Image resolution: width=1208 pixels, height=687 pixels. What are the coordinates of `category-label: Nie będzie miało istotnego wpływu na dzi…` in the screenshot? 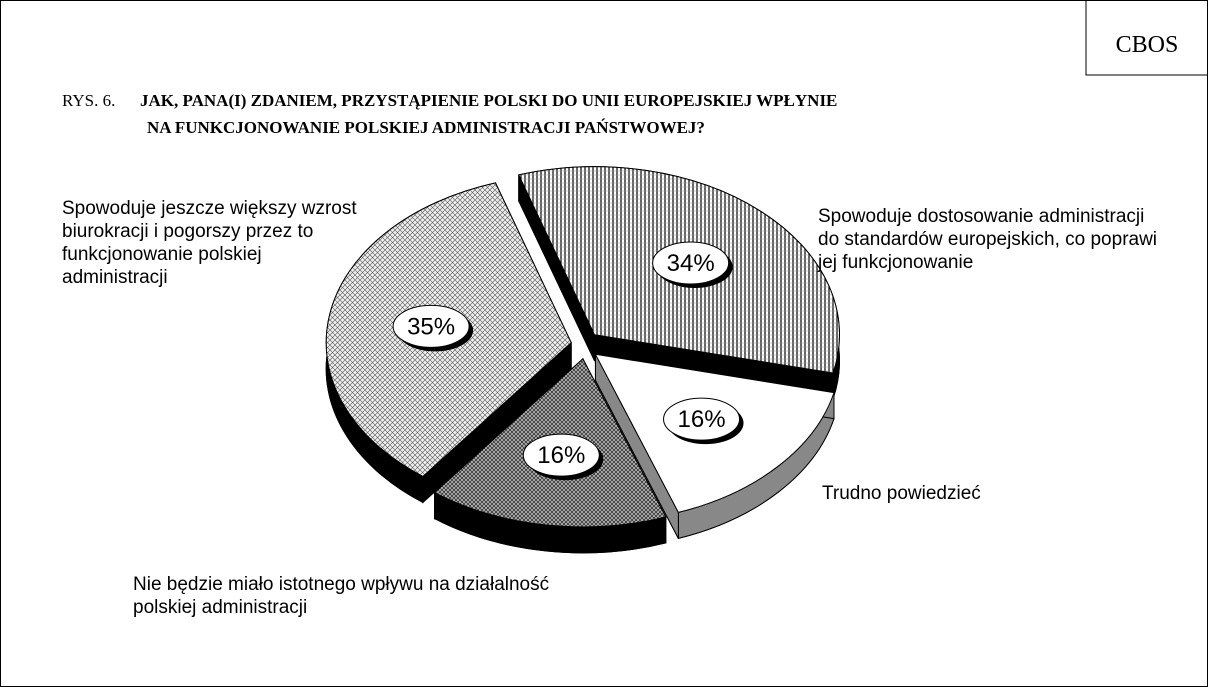 It's located at (341, 596).